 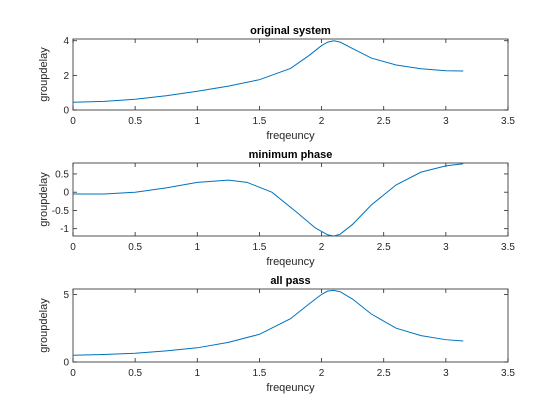 What do you see at coordinates (198, 247) in the screenshot?
I see `subplot-2-xtick-label: 1` at bounding box center [198, 247].